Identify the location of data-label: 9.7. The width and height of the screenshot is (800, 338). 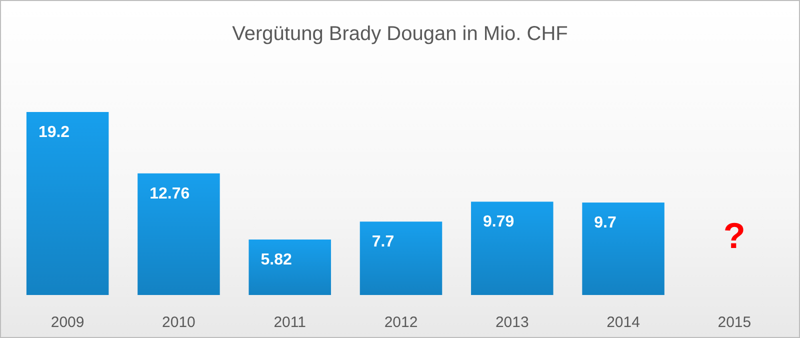
(605, 223).